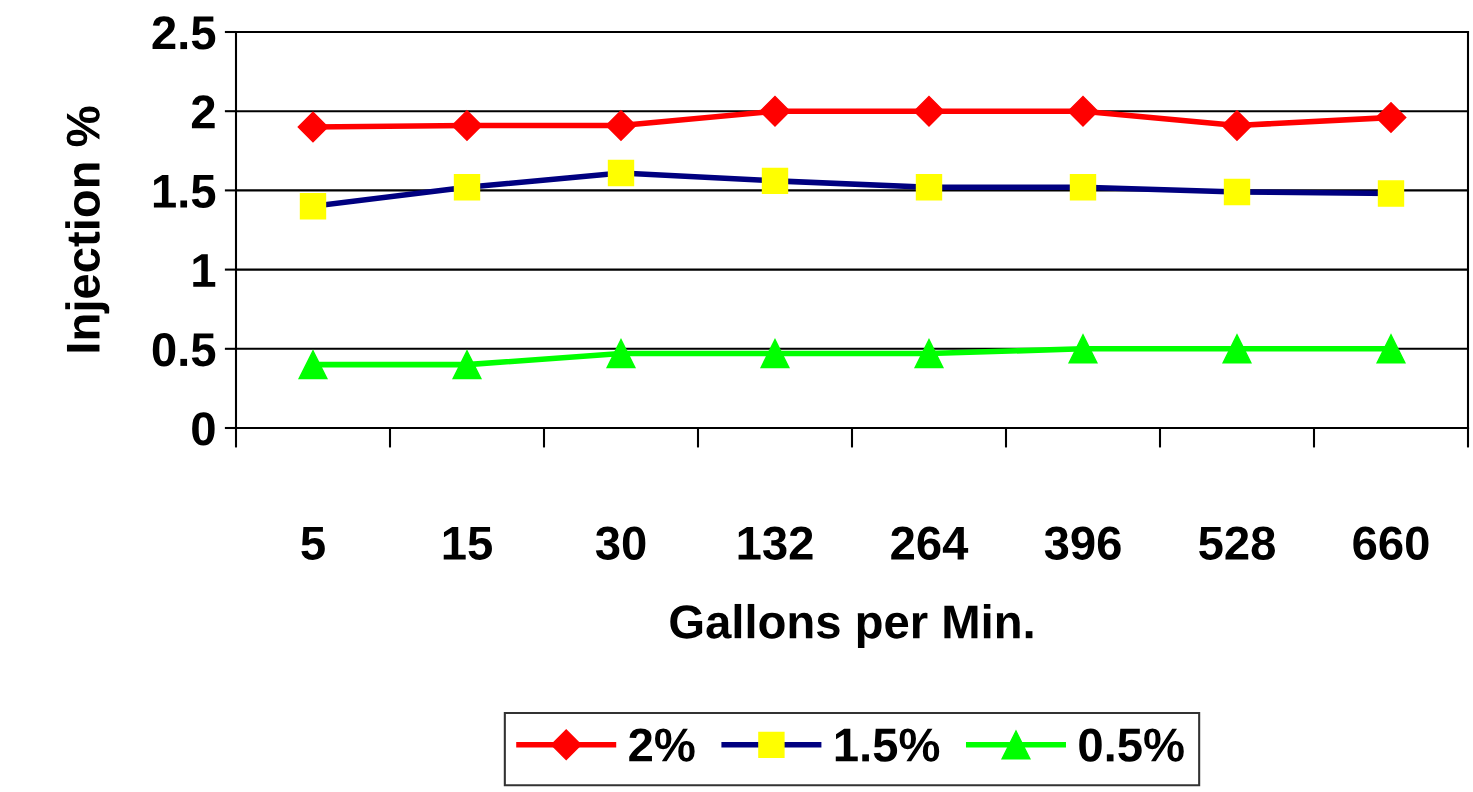  What do you see at coordinates (184, 349) in the screenshot?
I see `y-tick-label: 0.5` at bounding box center [184, 349].